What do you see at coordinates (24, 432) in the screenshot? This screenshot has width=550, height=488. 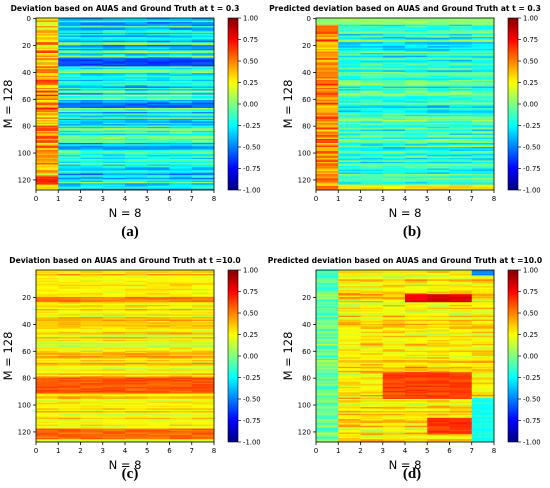 I see `y-tick-label: 120` at bounding box center [24, 432].